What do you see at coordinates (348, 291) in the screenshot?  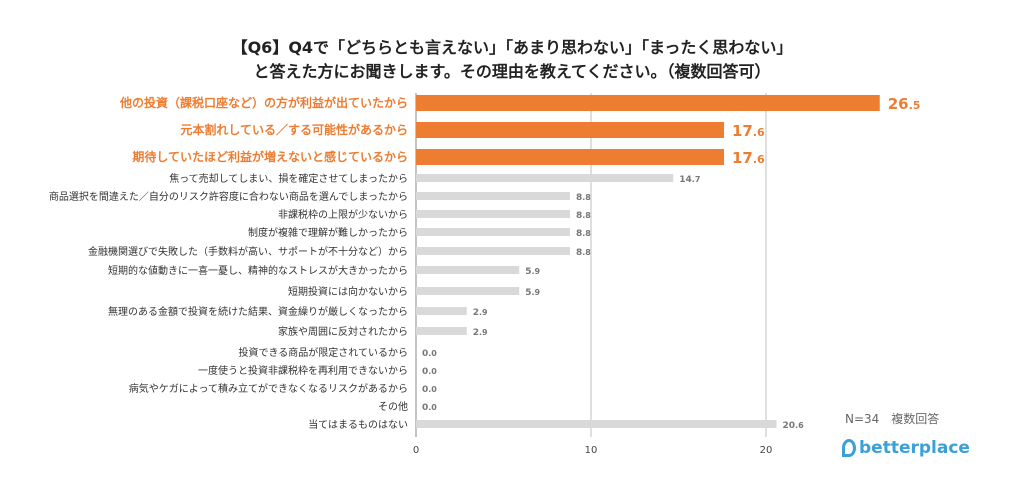 I see `category-label: 短期投資には向かないから` at bounding box center [348, 291].